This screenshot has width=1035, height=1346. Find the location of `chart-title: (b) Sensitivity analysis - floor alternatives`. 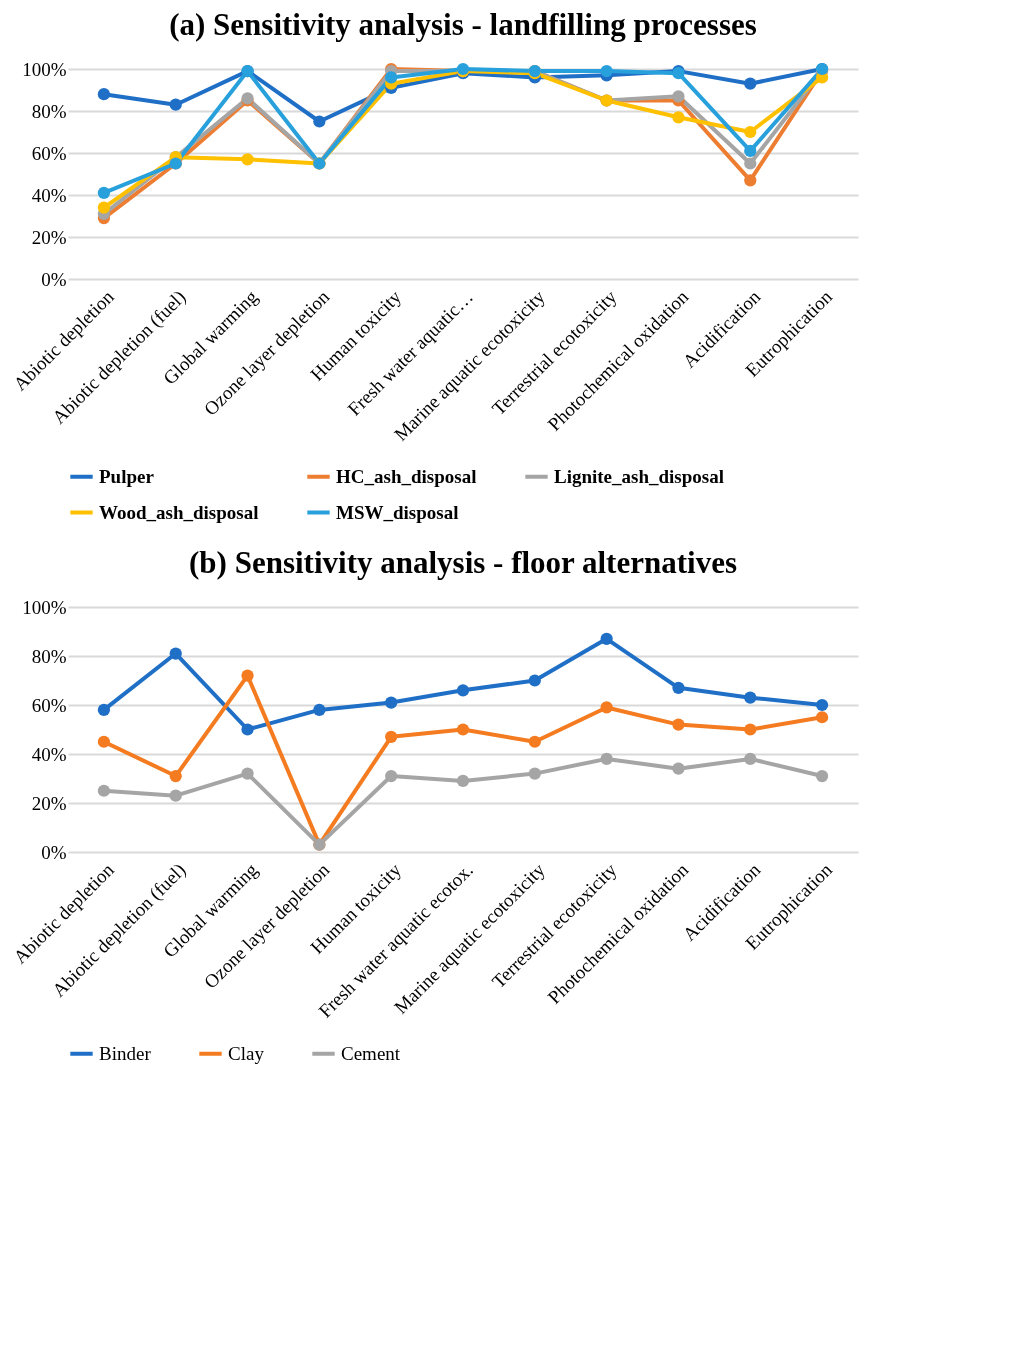

chart-title: (b) Sensitivity analysis - floor alternatives is located at coordinates (463, 562).